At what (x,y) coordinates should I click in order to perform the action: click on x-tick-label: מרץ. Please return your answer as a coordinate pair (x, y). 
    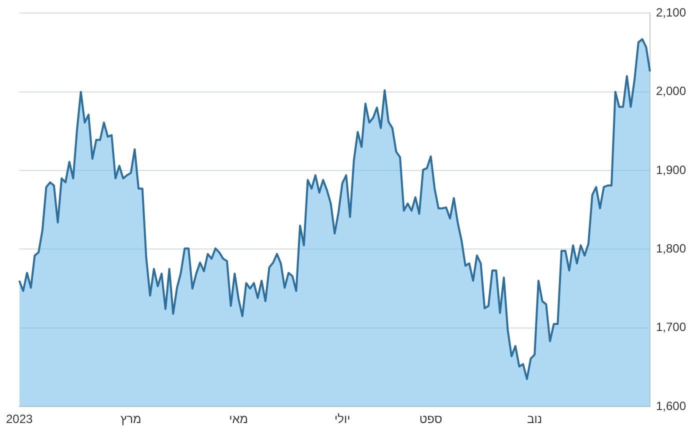
    Looking at the image, I should click on (131, 419).